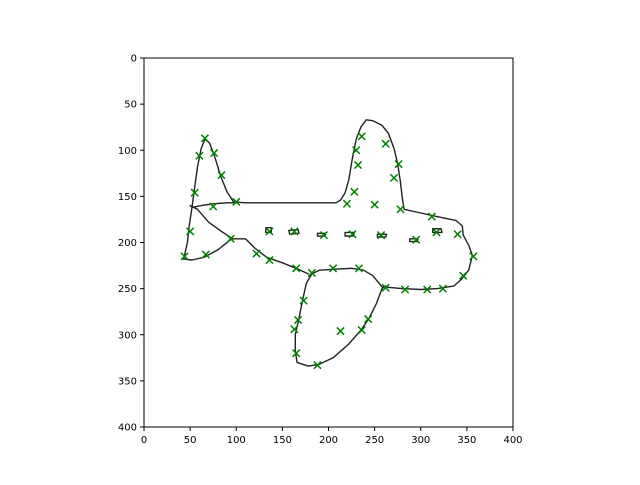 This screenshot has width=640, height=485. Describe the element at coordinates (282, 440) in the screenshot. I see `x-tick-label: 150` at that location.